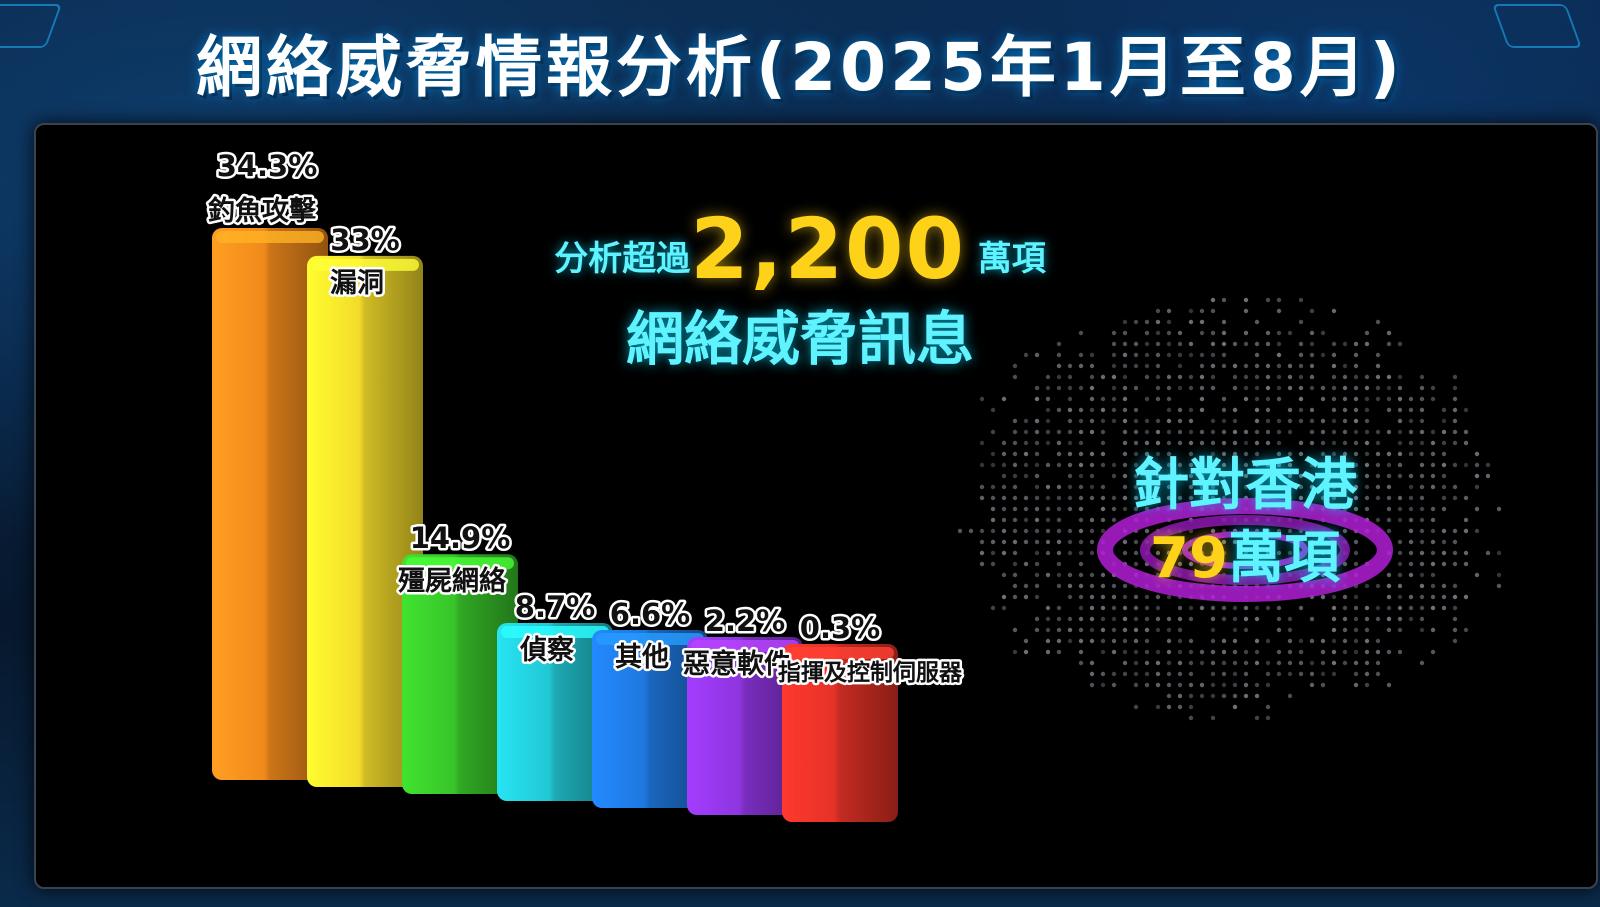 The height and width of the screenshot is (907, 1600). Describe the element at coordinates (364, 240) in the screenshot. I see `value-label-2: 33%` at that location.